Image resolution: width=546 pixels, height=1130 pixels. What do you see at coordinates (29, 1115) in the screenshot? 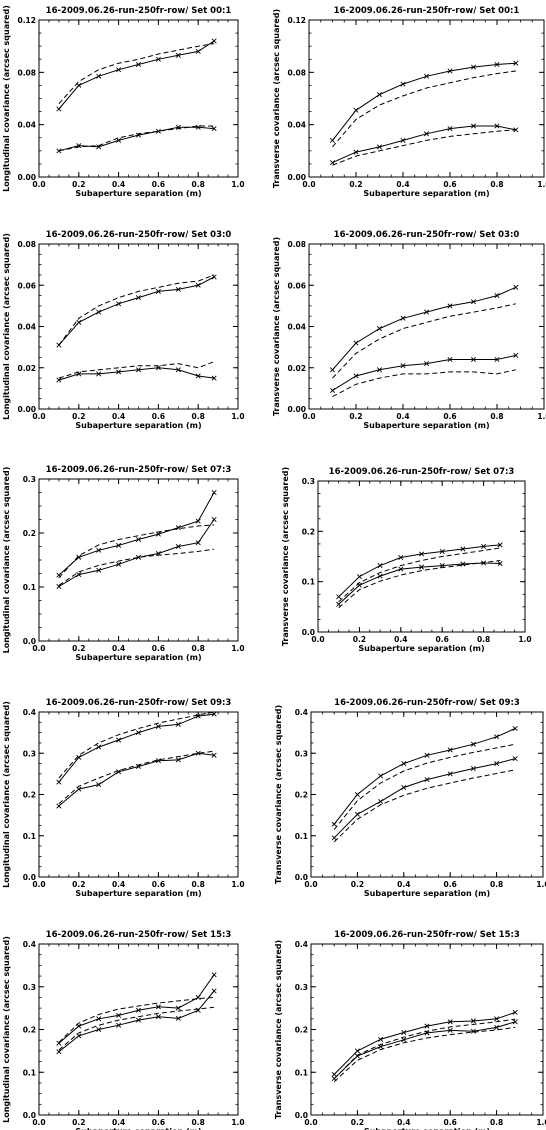
I see `y-tick-label: 0.0` at bounding box center [29, 1115].